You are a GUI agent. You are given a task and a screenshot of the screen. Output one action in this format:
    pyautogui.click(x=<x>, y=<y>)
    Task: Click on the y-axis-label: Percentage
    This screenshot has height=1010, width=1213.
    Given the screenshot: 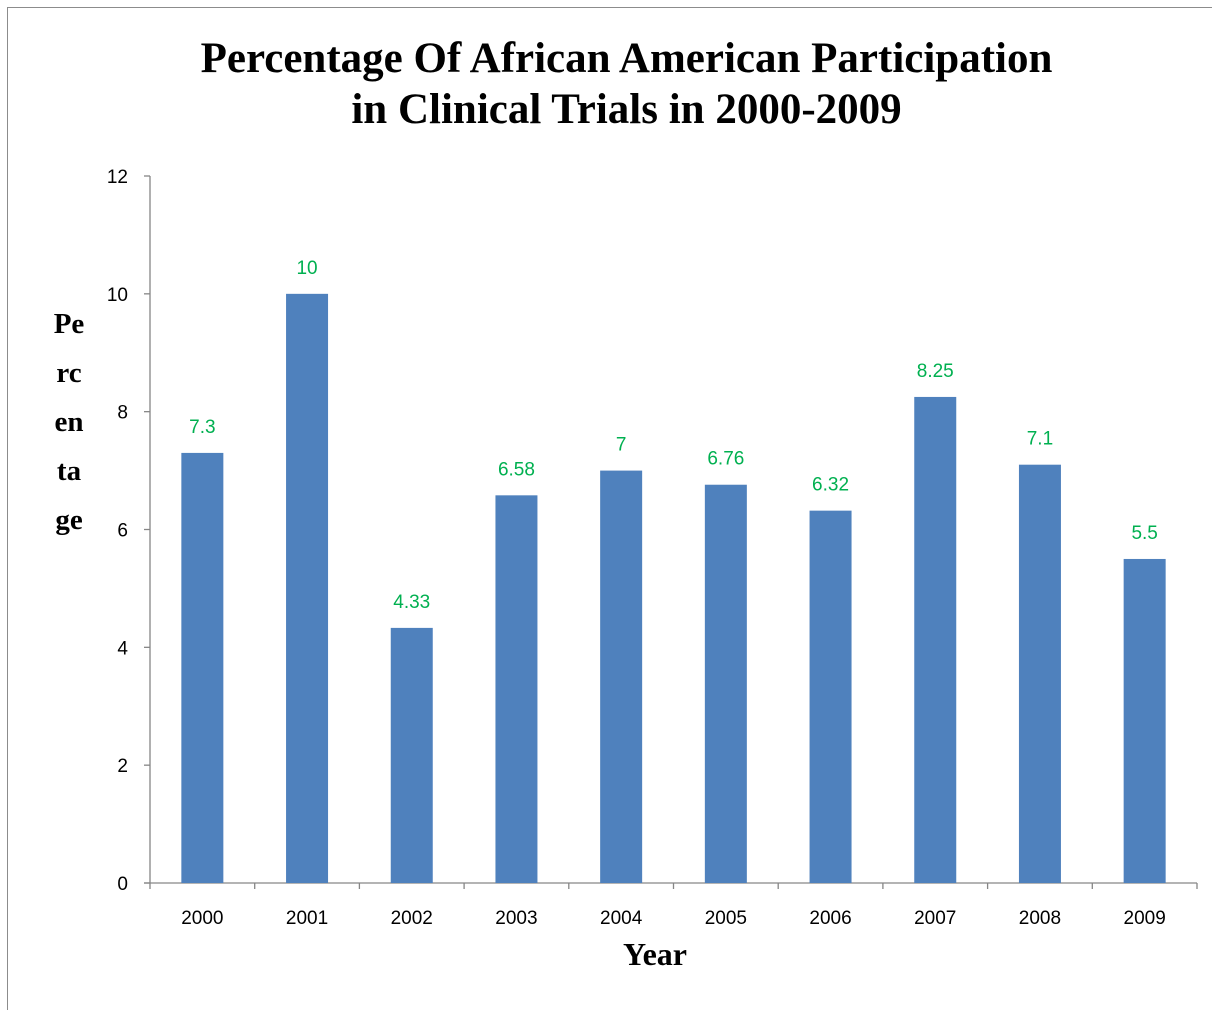 What is the action you would take?
    pyautogui.click(x=69, y=422)
    